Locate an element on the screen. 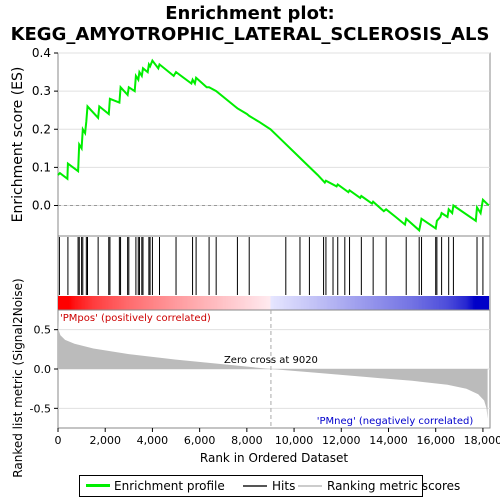 The height and width of the screenshot is (500, 500). es-y-tick-label: 0.2 is located at coordinates (41, 129).